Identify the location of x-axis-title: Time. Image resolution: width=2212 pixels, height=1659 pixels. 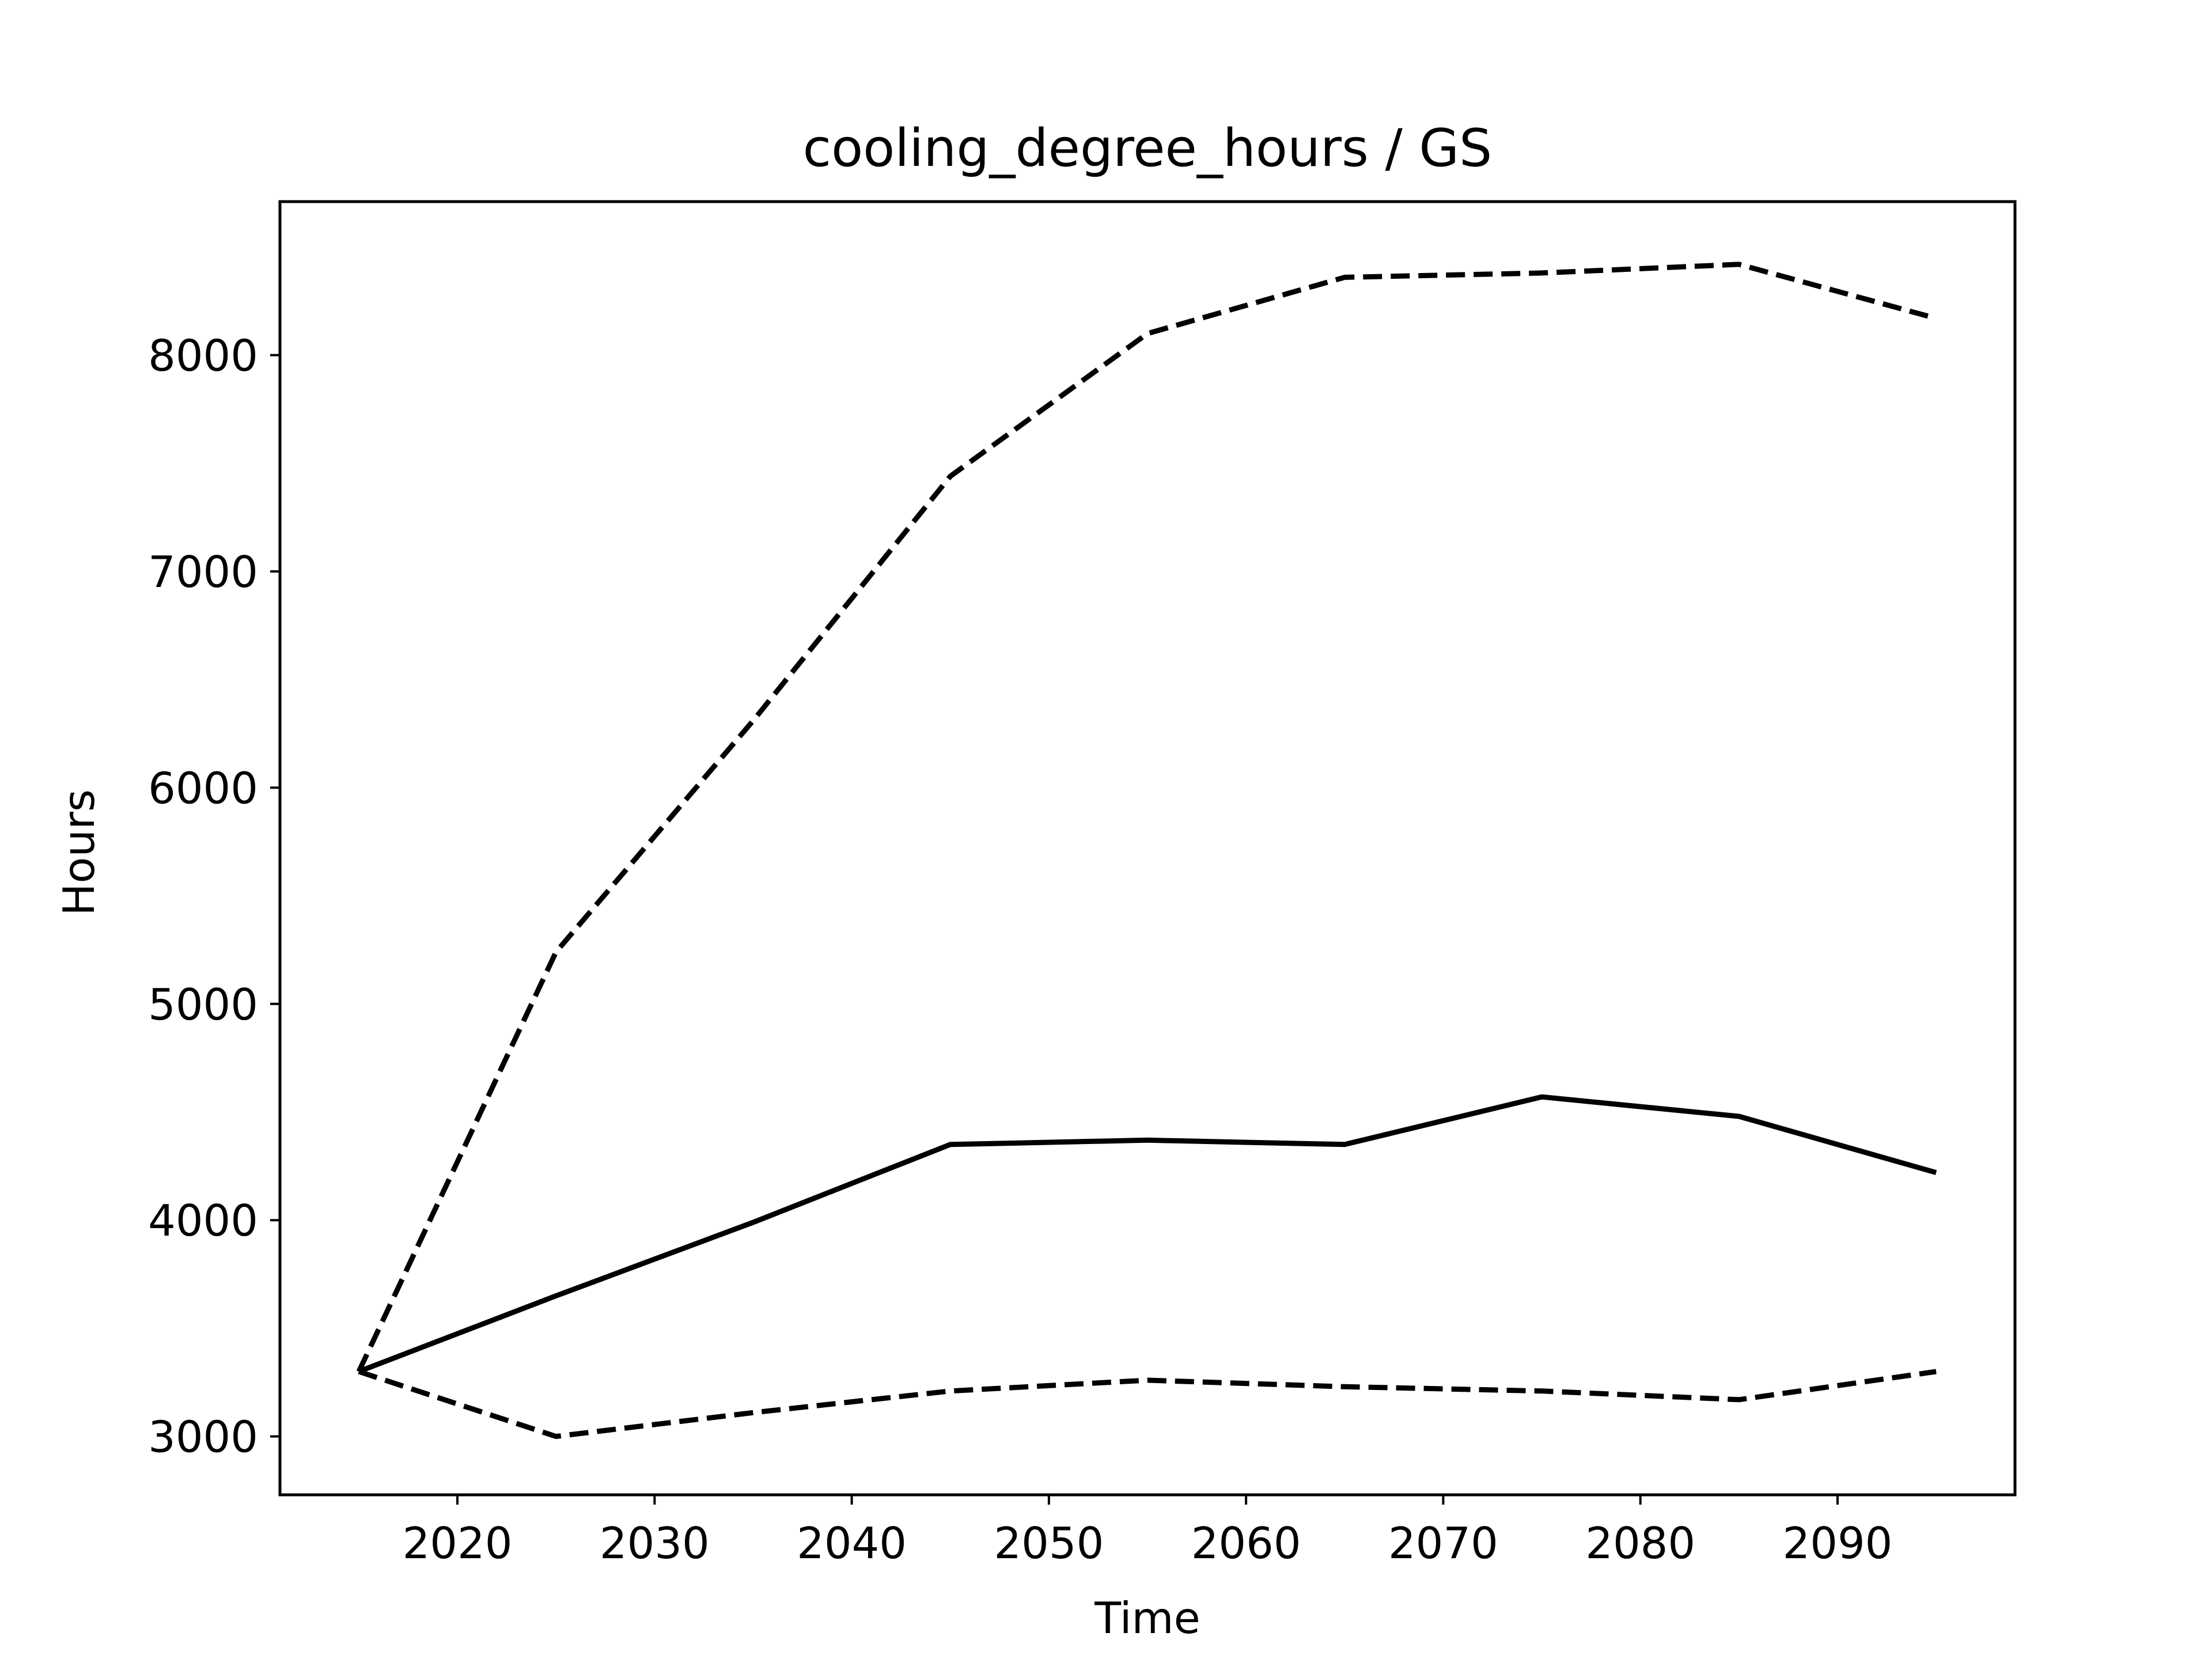
(1147, 1618).